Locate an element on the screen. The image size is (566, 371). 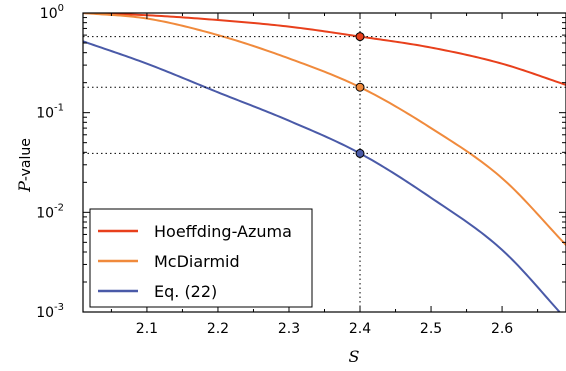
legend-label-mcdiarmid: McDiarmid is located at coordinates (197, 261).